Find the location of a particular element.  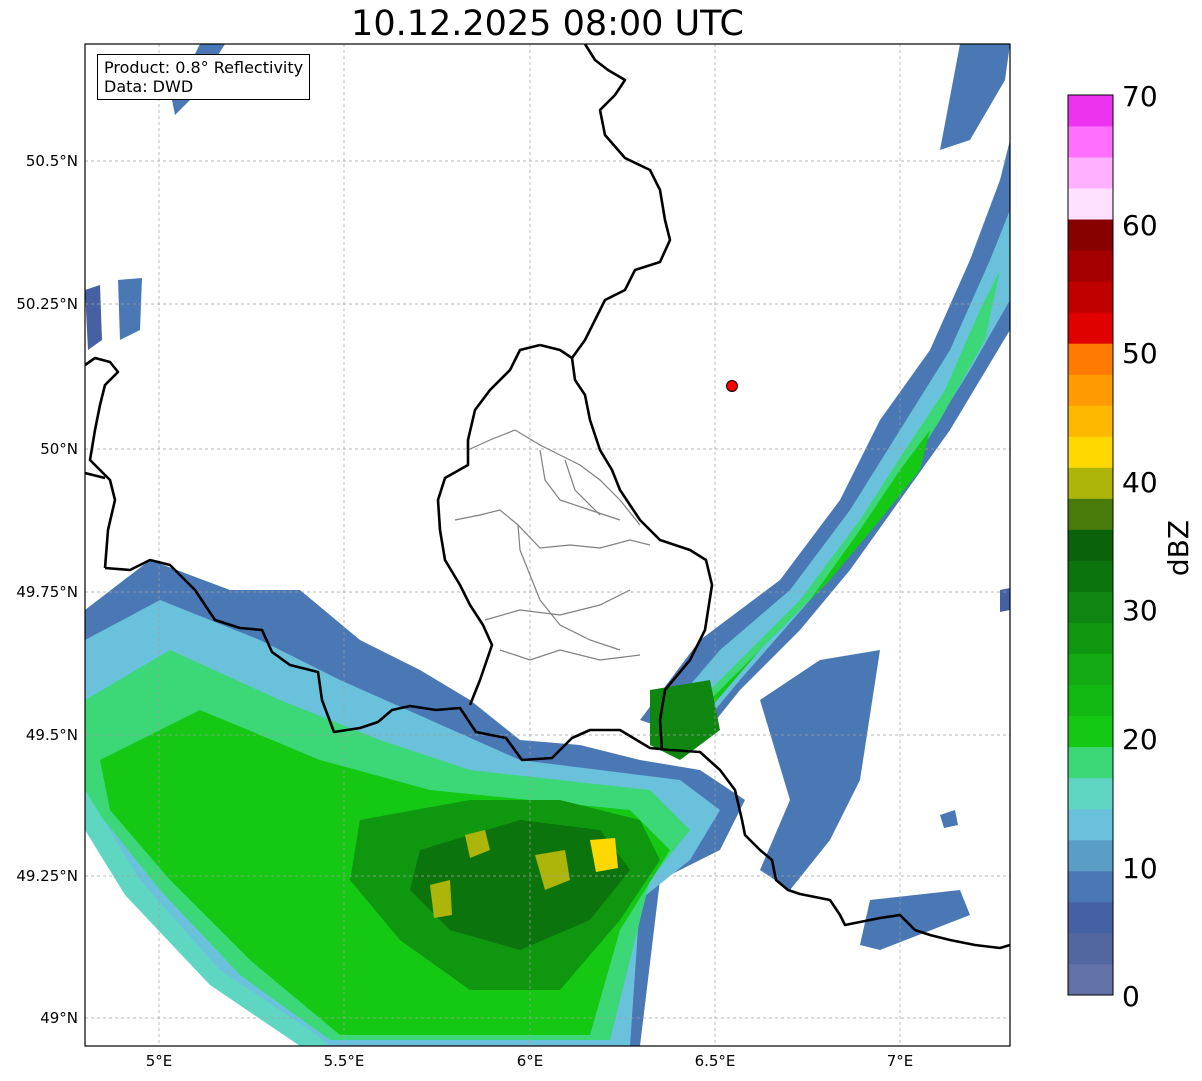

colorbar-tick-label: 20 is located at coordinates (1140, 739).